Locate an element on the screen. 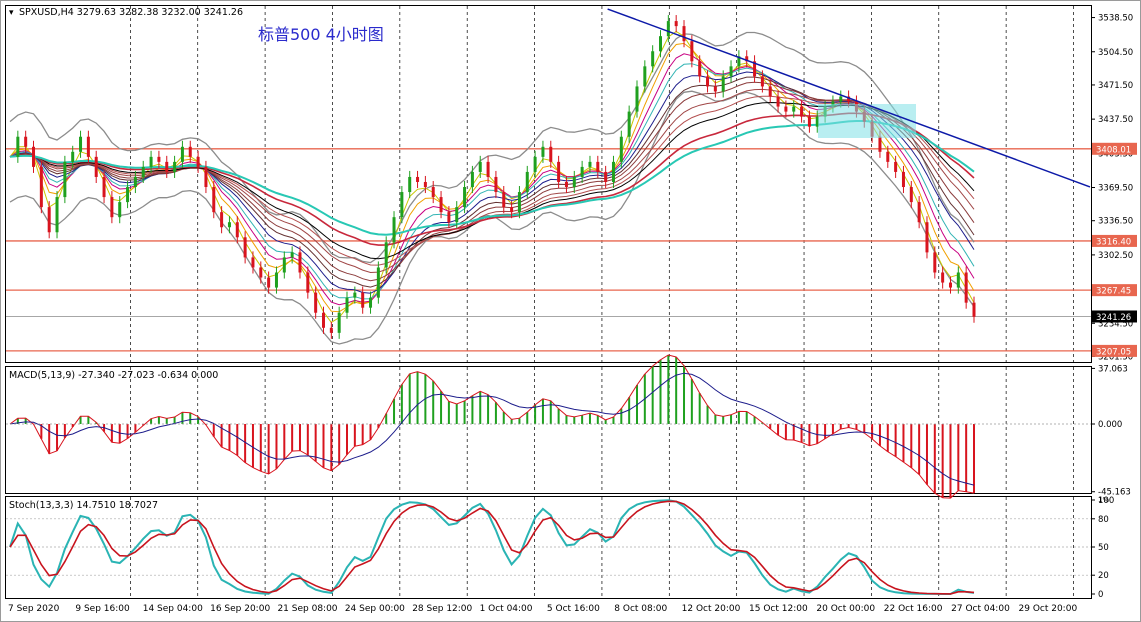 The width and height of the screenshot is (1141, 622). stoch-label: Stoch(13,3,3) 14.7510 18.7027 is located at coordinates (83, 505).